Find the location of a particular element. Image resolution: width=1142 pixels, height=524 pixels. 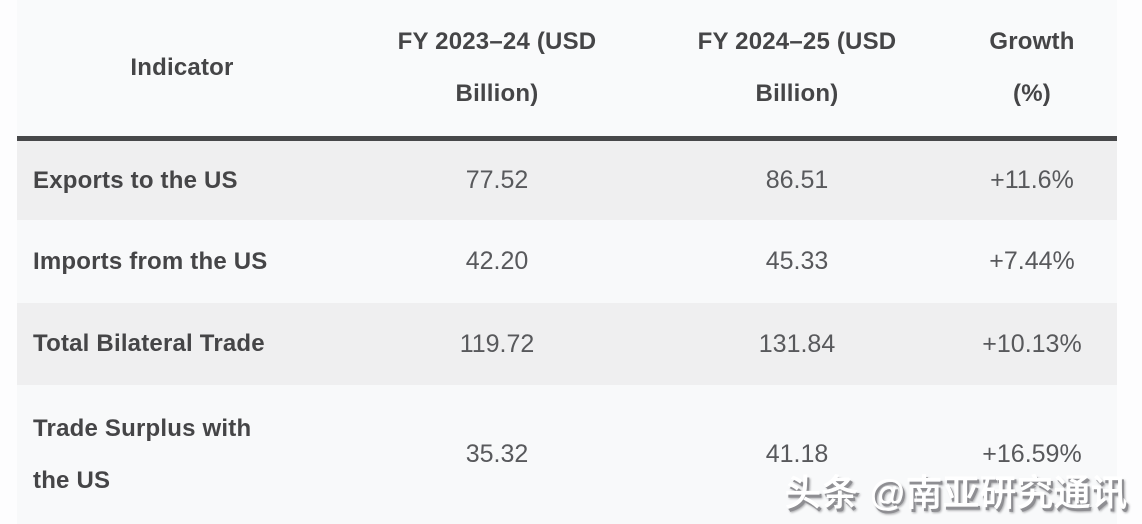

cell-fy2023-24: 35.32 is located at coordinates (497, 454).